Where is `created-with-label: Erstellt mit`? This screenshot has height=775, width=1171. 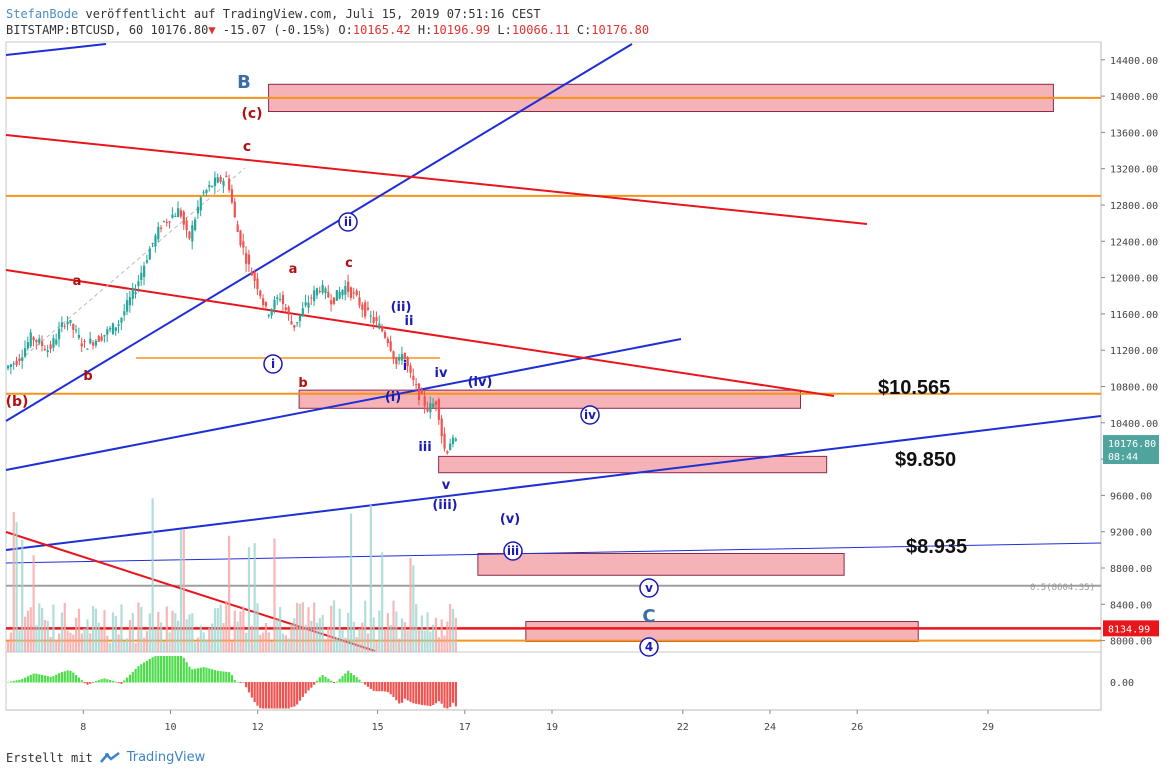
created-with-label: Erstellt mit is located at coordinates (49, 757).